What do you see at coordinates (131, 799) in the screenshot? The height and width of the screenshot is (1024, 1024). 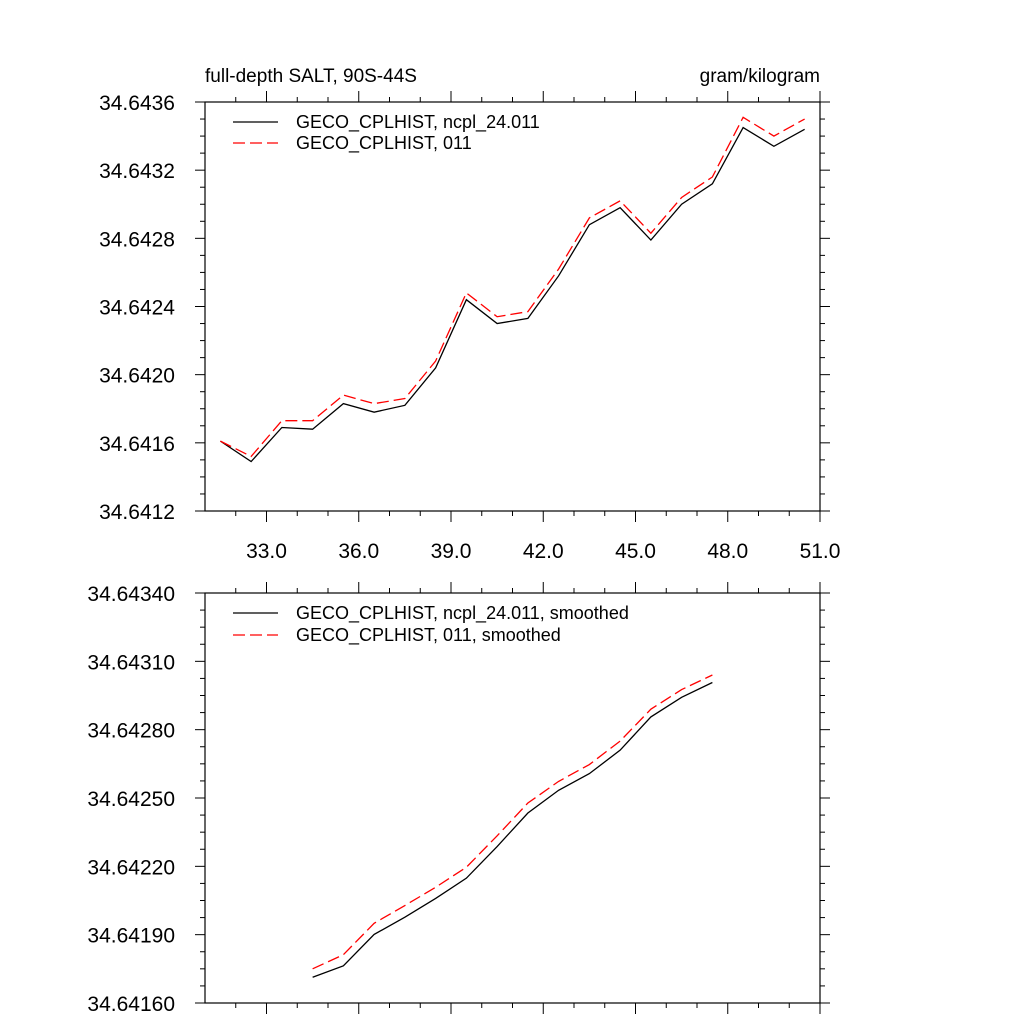 I see `y-tick-label: 34.64250` at bounding box center [131, 799].